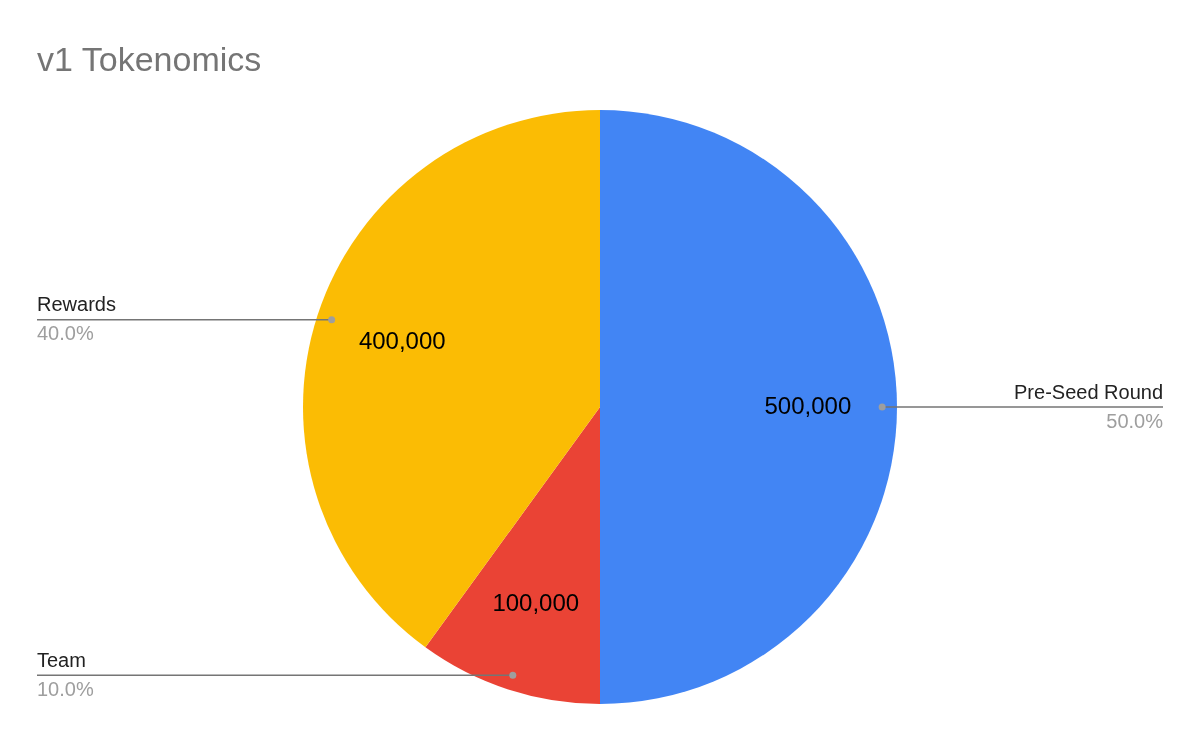 Image resolution: width=1200 pixels, height=742 pixels. I want to click on text: 40.0%, so click(65, 333).